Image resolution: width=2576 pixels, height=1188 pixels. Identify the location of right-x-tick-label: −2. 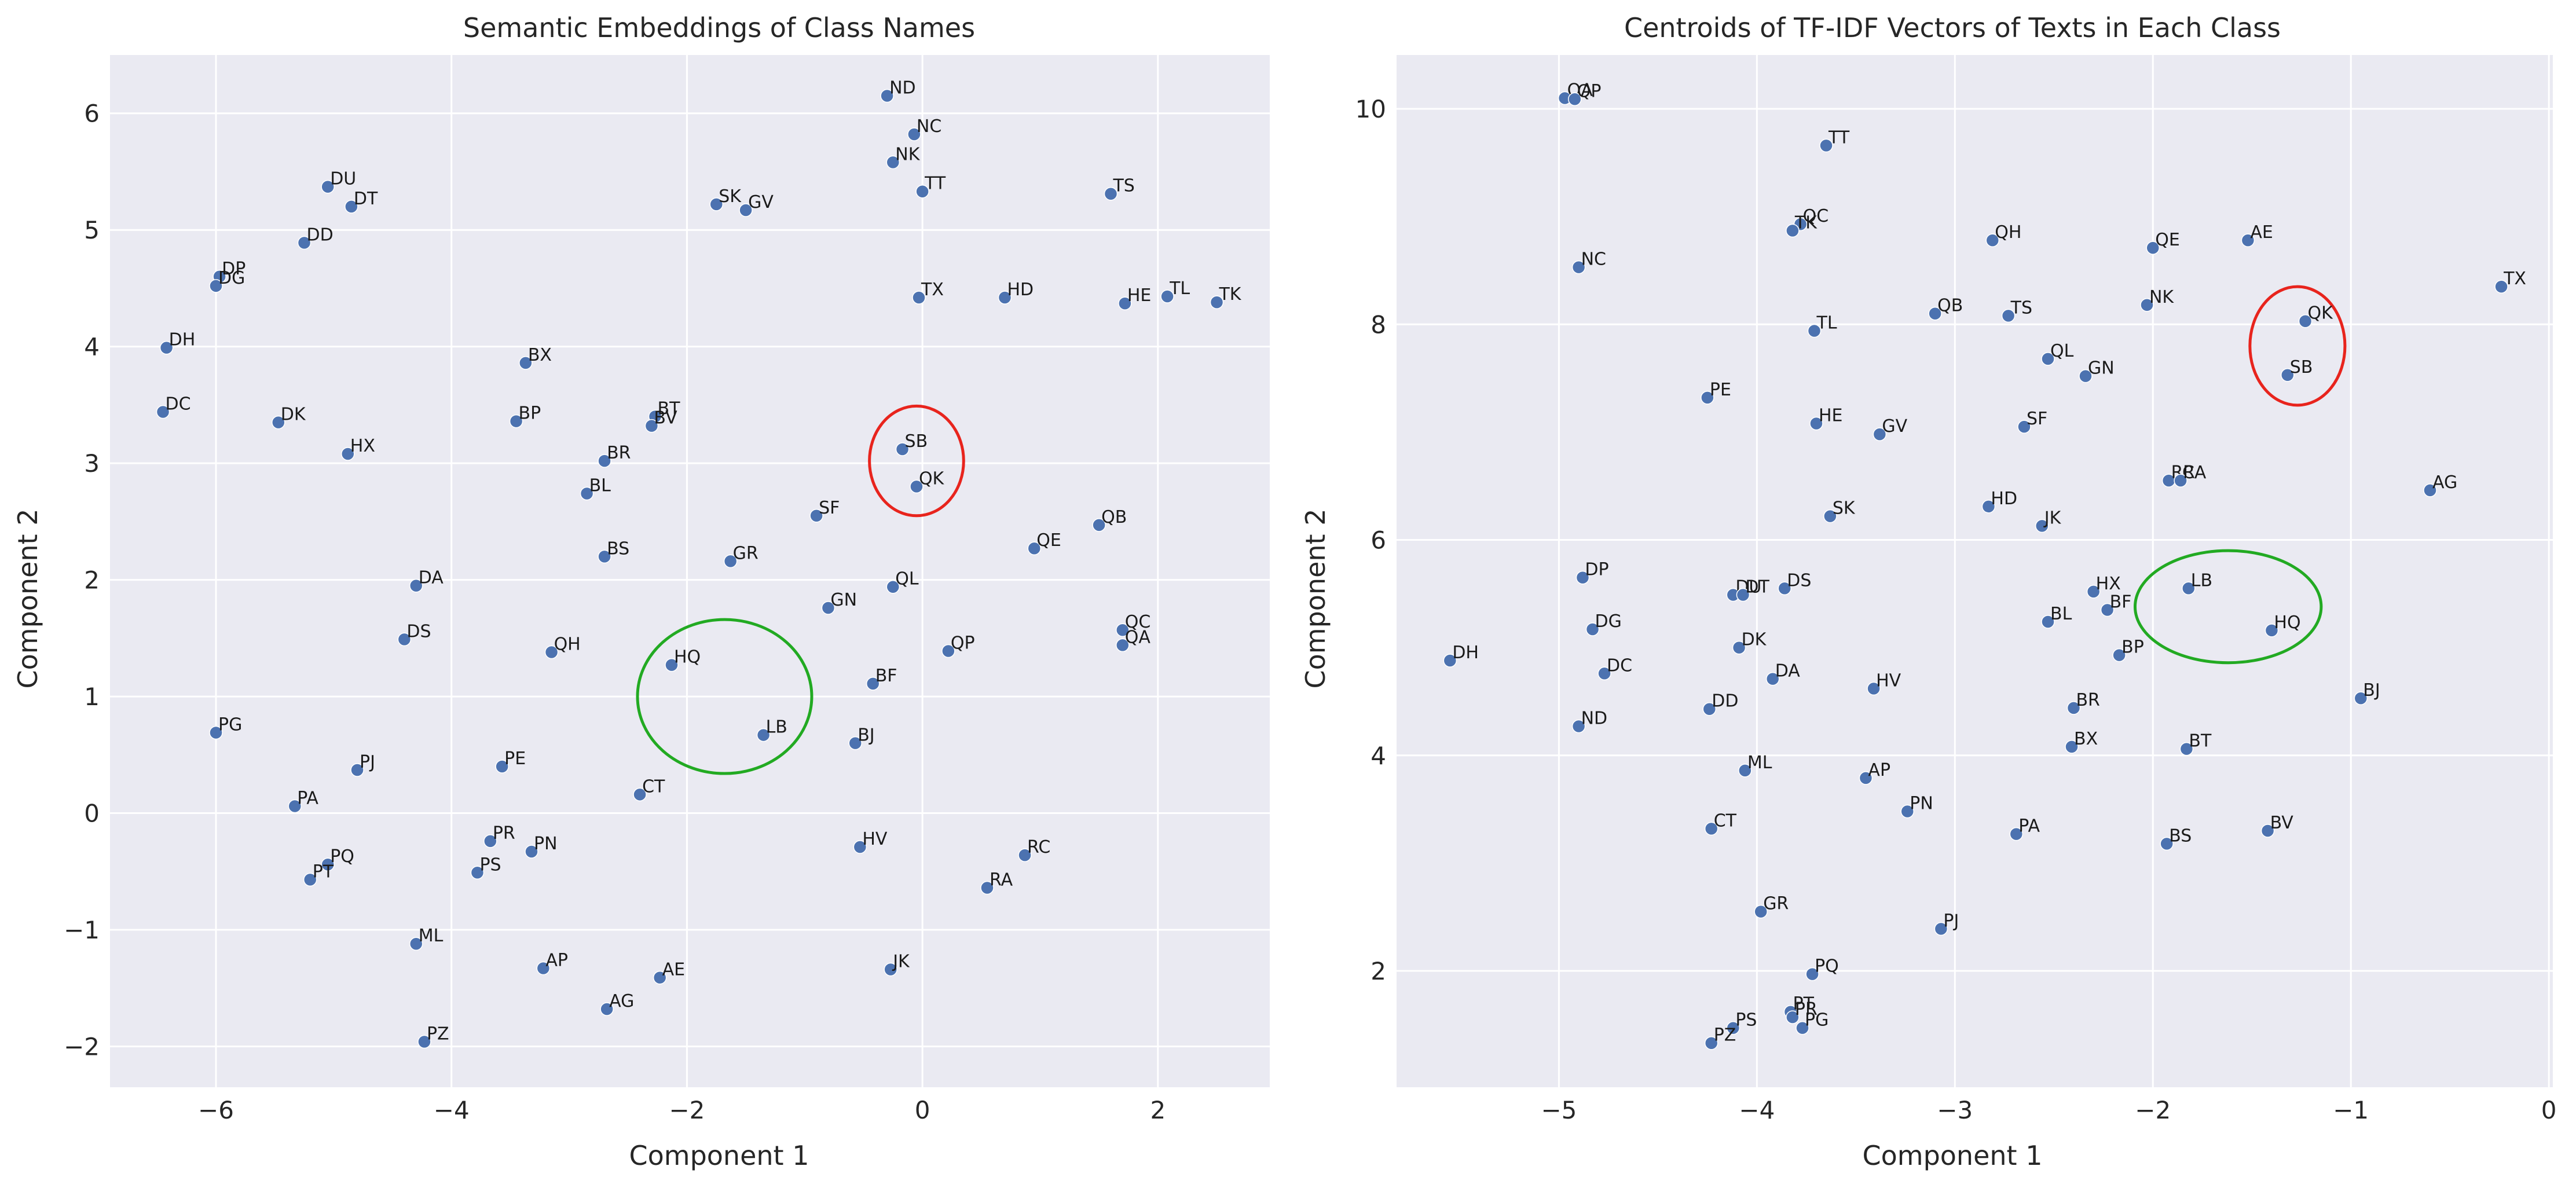
(2153, 1110).